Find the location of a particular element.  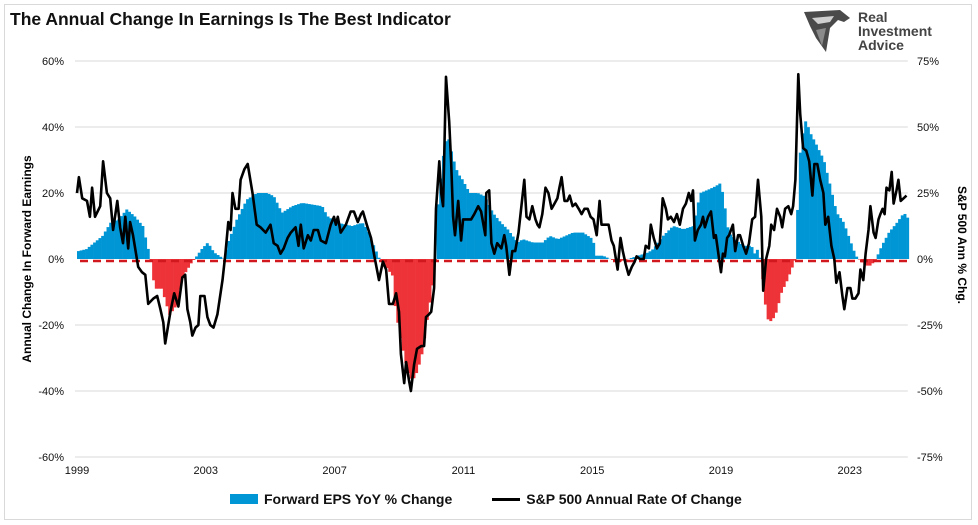

x-tick-label: 2003 is located at coordinates (206, 471).